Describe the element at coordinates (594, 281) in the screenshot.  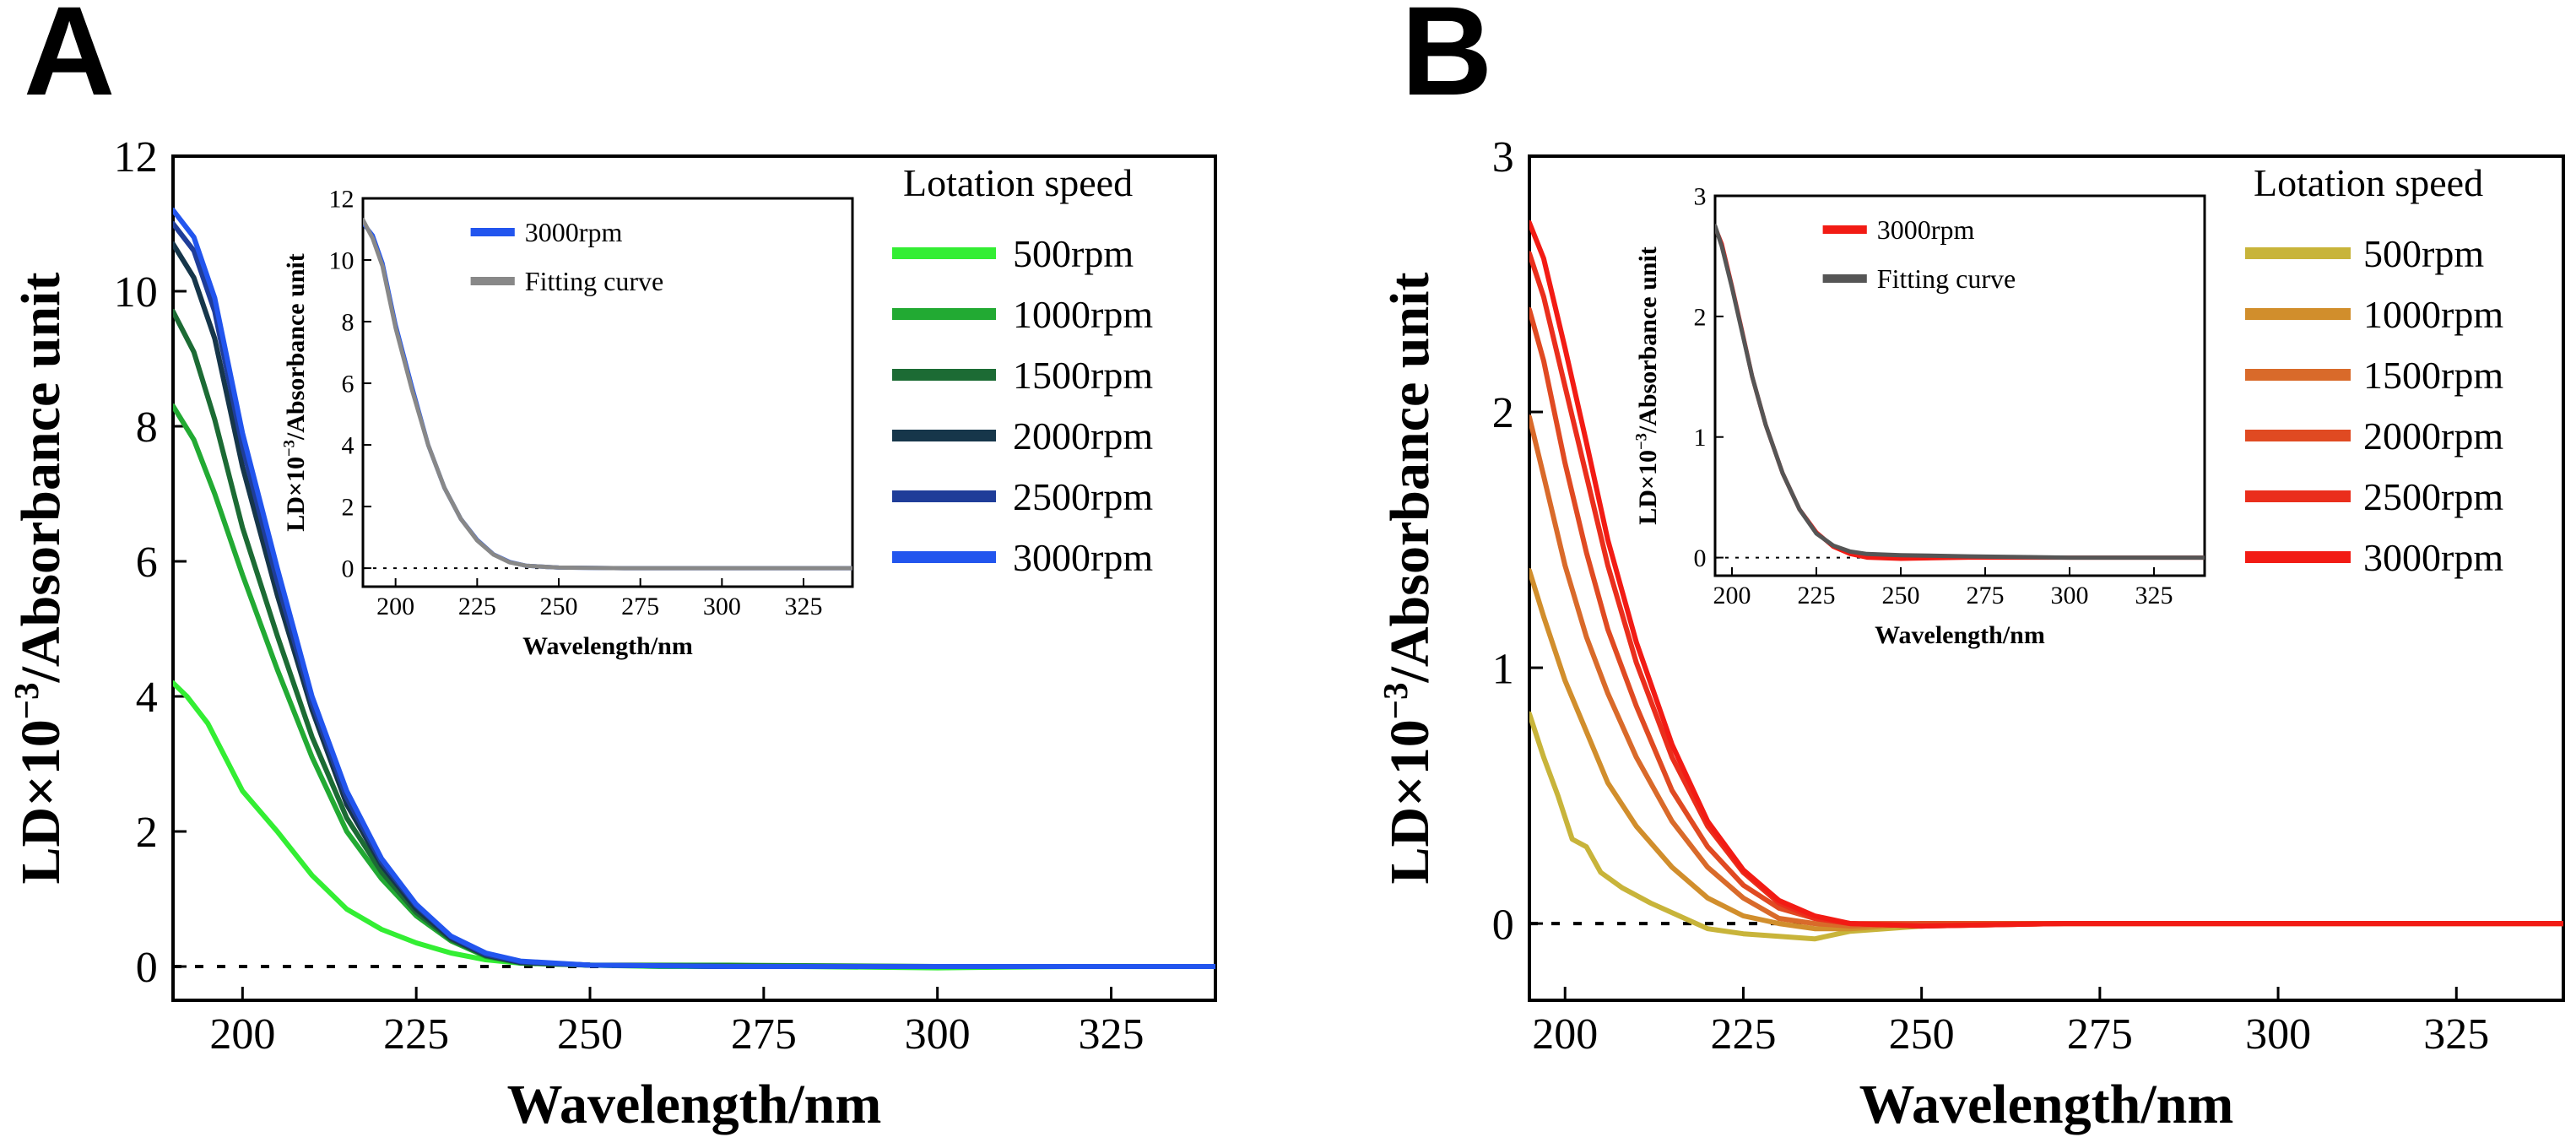
I see `panel-a-inset-legend-label: Fitting curve` at that location.